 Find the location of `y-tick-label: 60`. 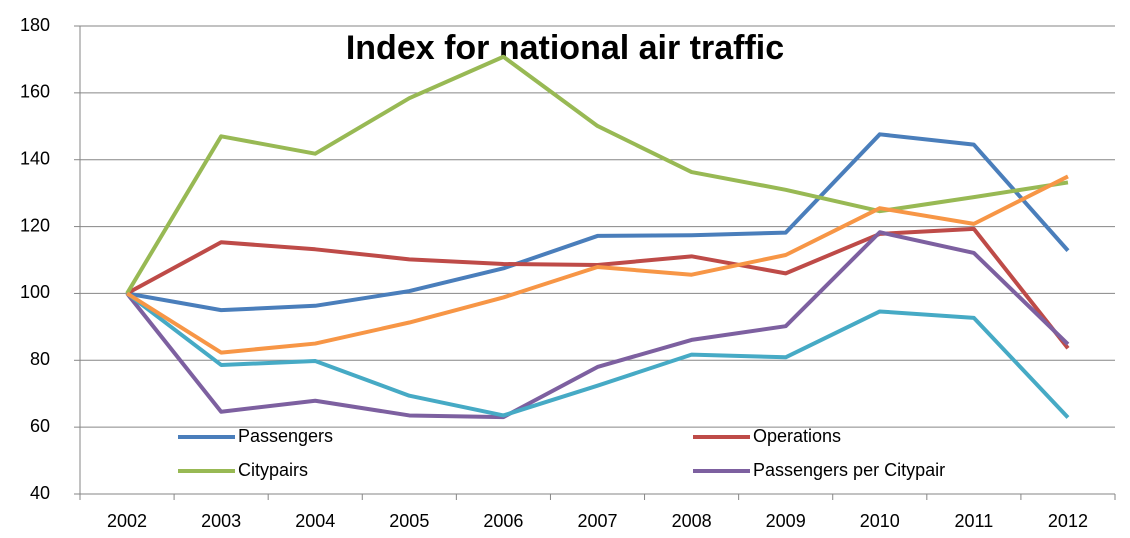

y-tick-label: 60 is located at coordinates (40, 426).